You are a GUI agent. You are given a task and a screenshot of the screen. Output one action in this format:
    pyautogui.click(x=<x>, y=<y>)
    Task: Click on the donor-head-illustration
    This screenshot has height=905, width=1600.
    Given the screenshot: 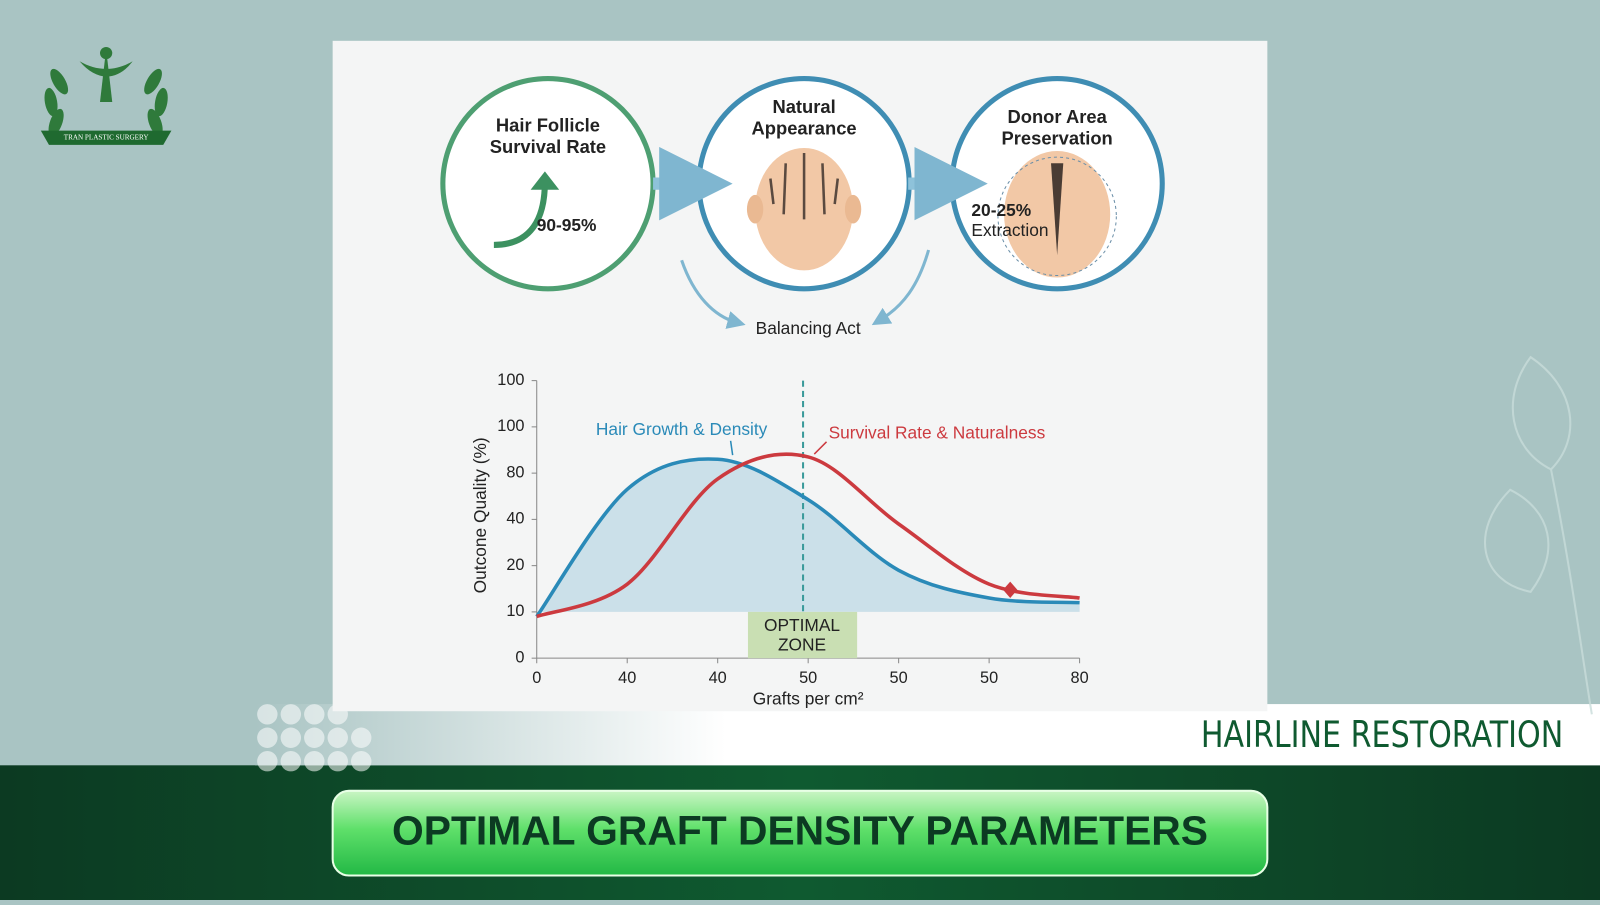 What is the action you would take?
    pyautogui.click(x=1057, y=214)
    